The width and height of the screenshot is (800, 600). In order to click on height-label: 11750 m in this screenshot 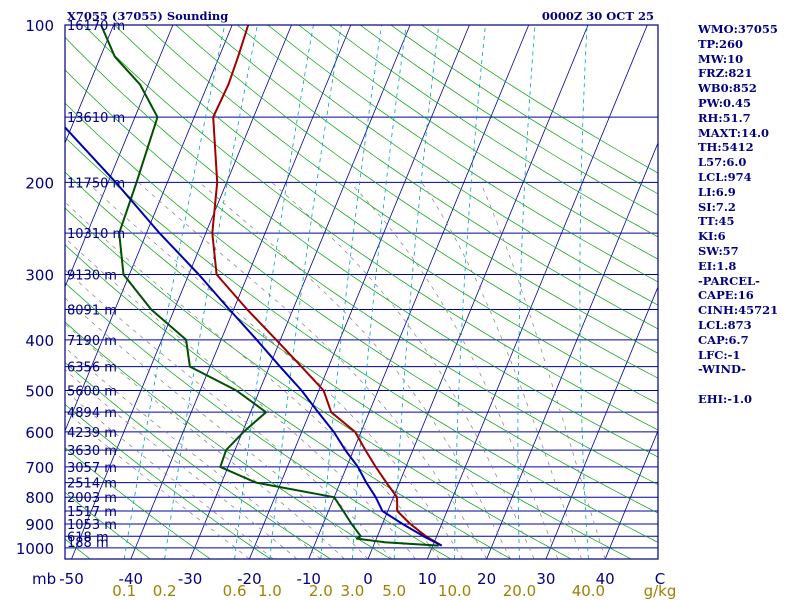, I will do `click(96, 183)`.